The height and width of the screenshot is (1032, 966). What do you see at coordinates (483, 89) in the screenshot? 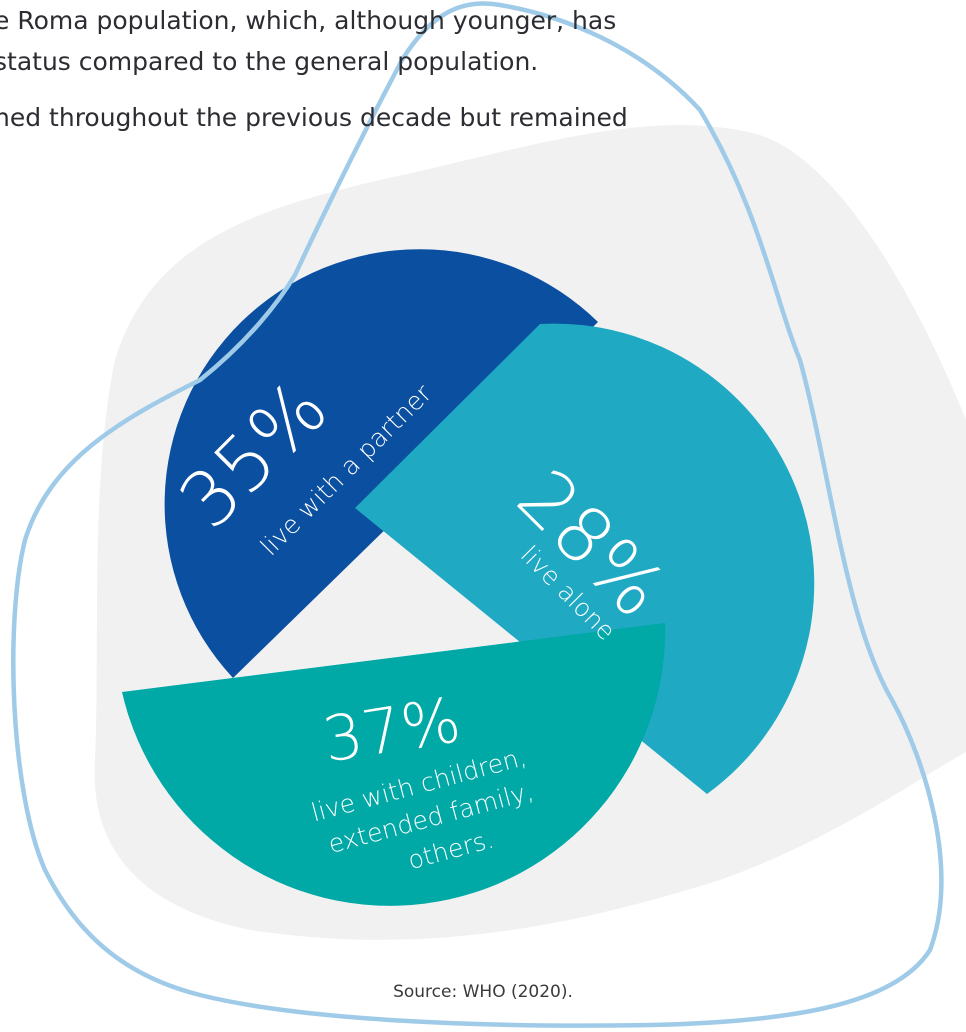
I see `paragraph-gap` at bounding box center [483, 89].